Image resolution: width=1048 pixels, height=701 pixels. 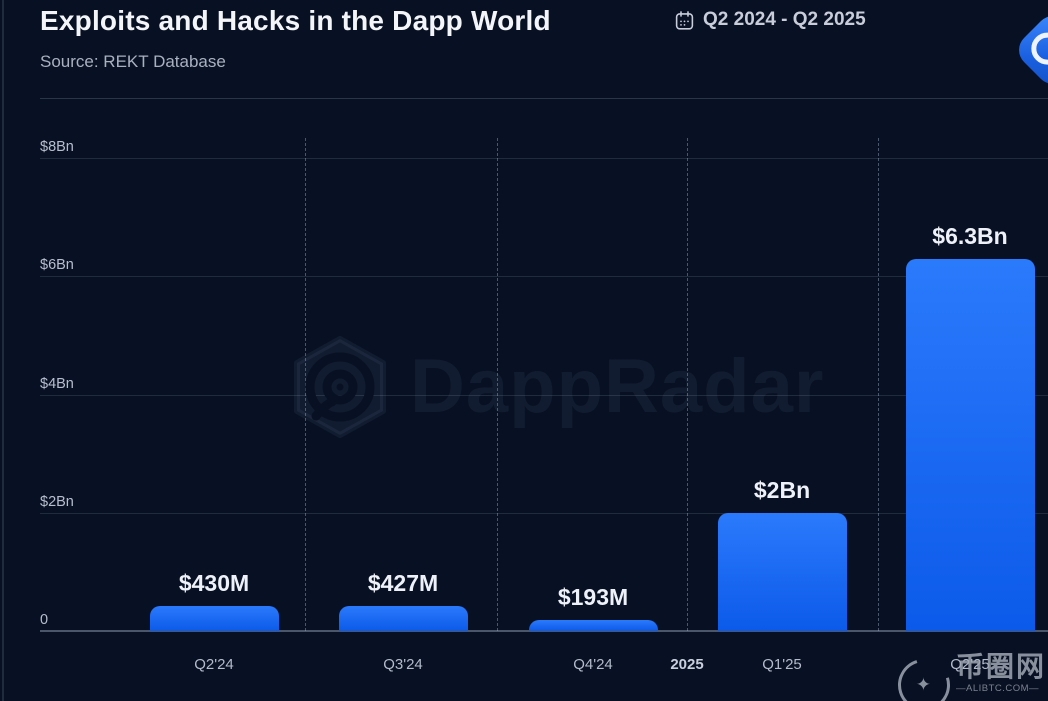 What do you see at coordinates (687, 664) in the screenshot?
I see `year-divider-label: 2025` at bounding box center [687, 664].